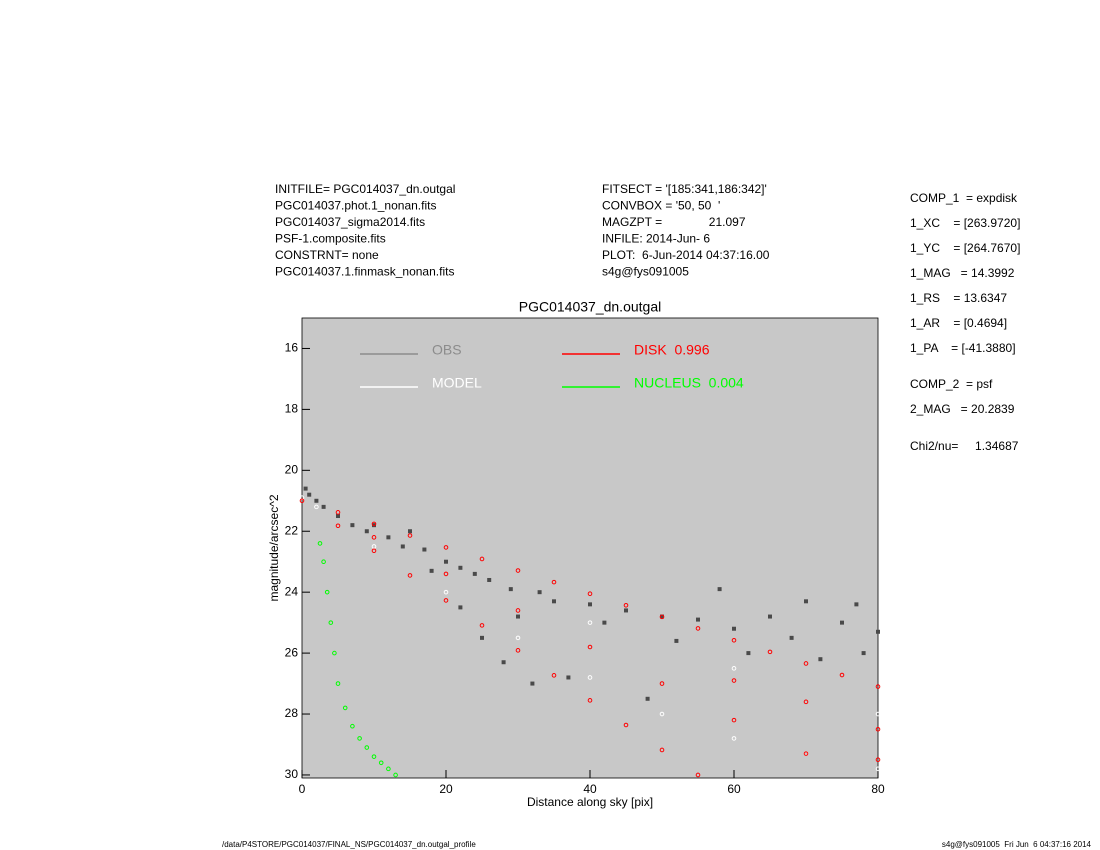 Image resolution: width=1100 pixels, height=850 pixels. Describe the element at coordinates (590, 789) in the screenshot. I see `x-tick-label: 40` at that location.